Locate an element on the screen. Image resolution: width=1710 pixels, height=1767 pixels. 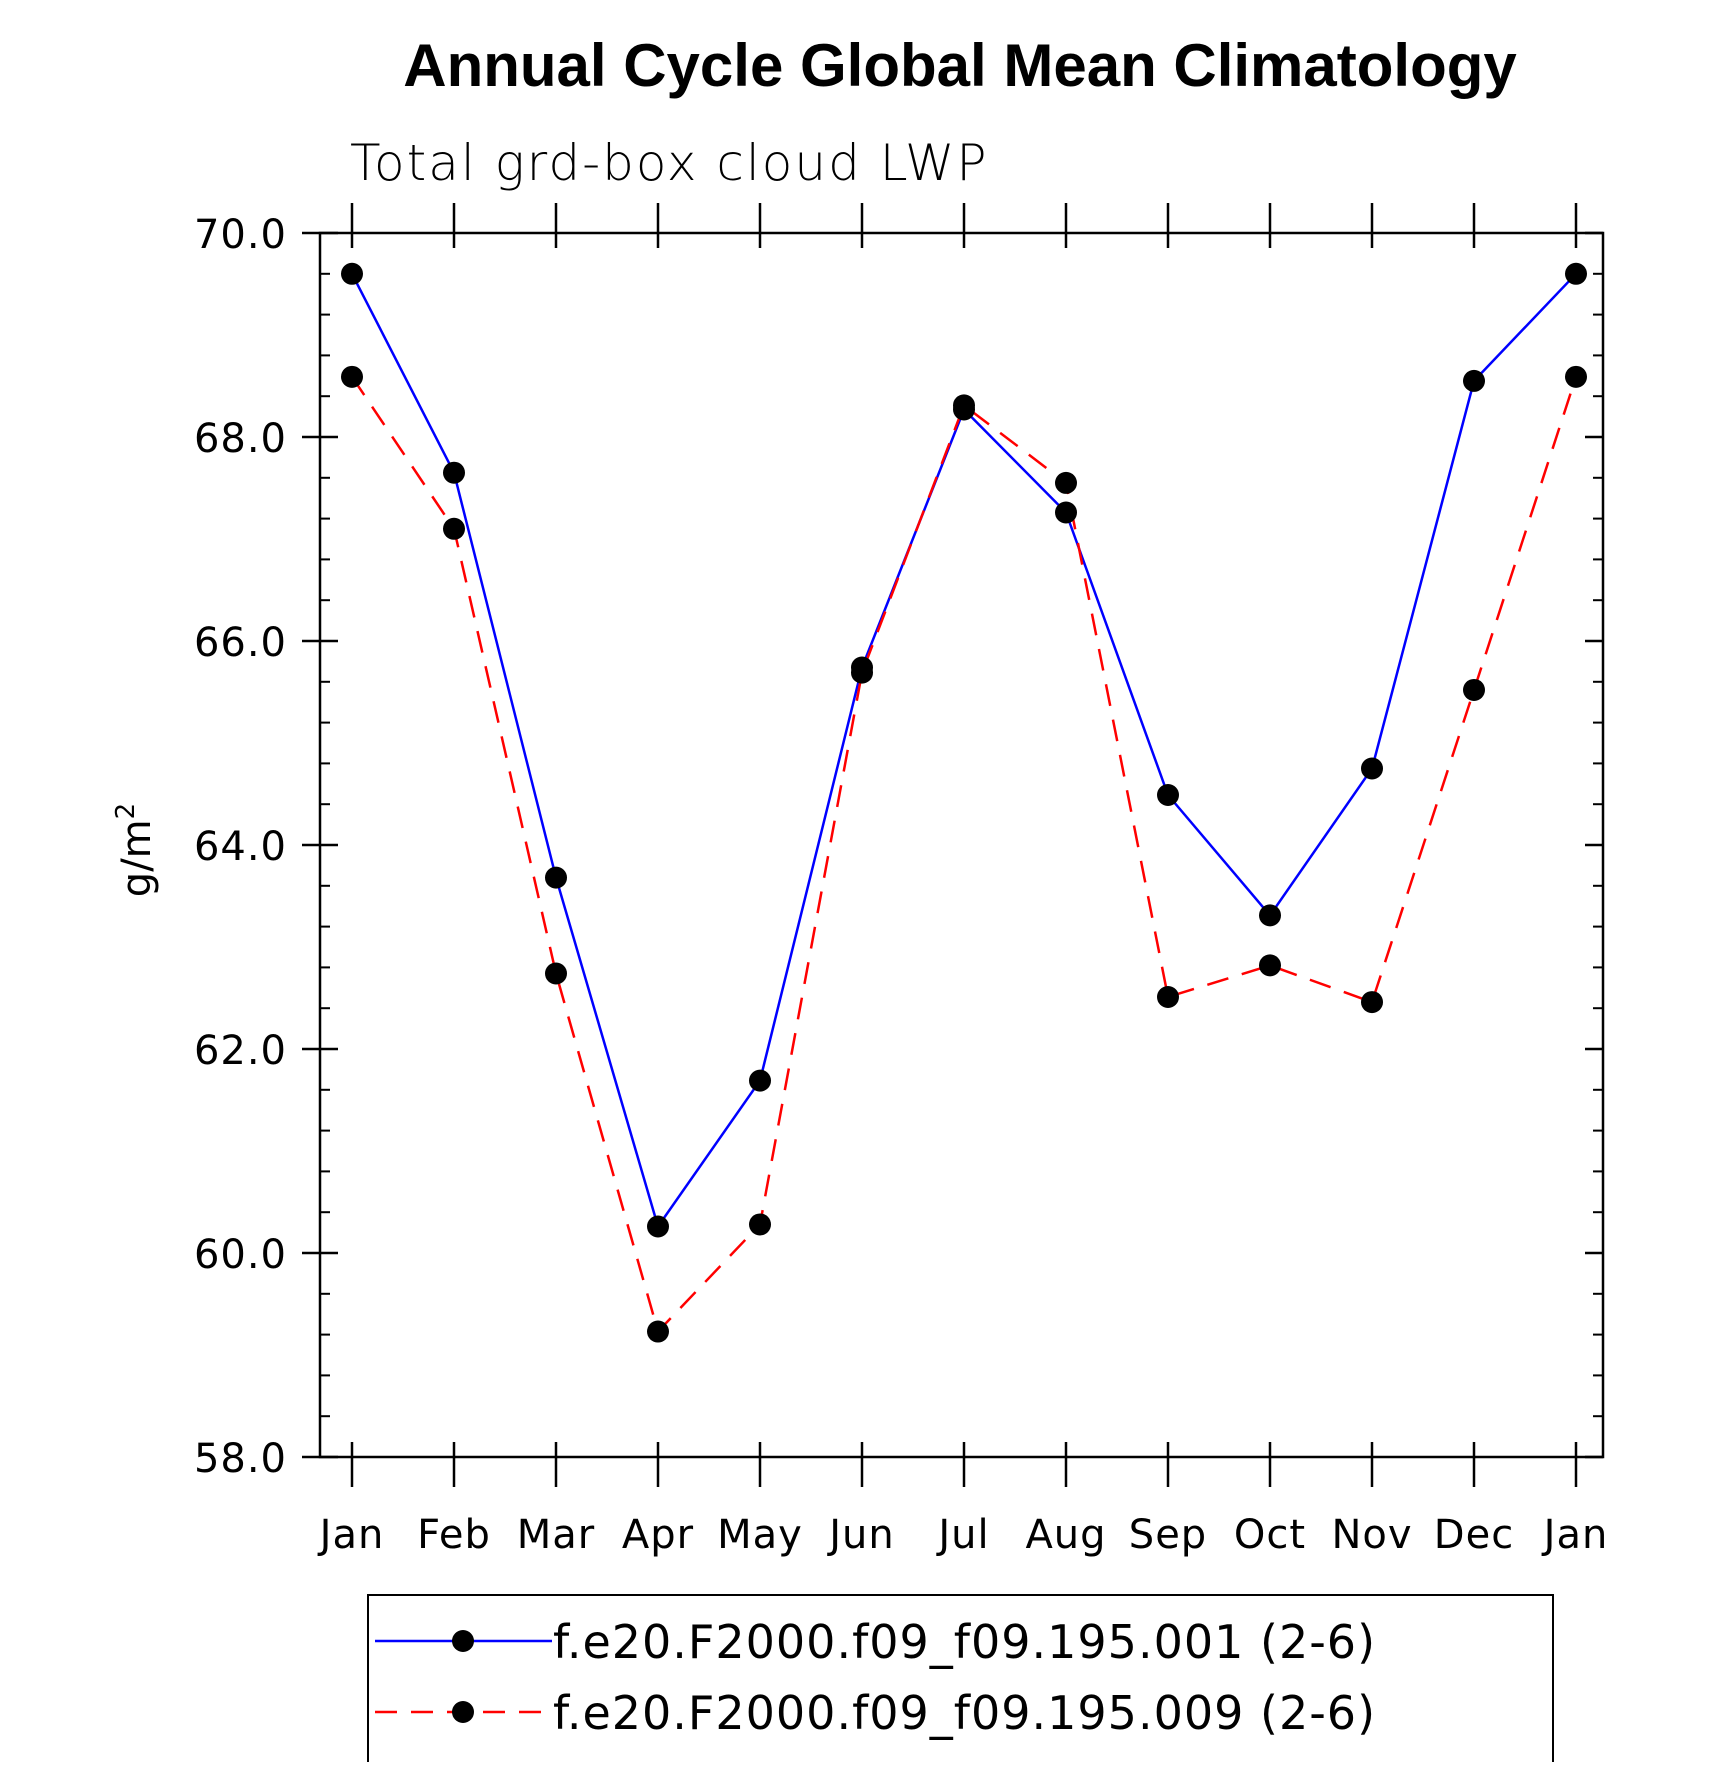
legend-box is located at coordinates (960, 1680).